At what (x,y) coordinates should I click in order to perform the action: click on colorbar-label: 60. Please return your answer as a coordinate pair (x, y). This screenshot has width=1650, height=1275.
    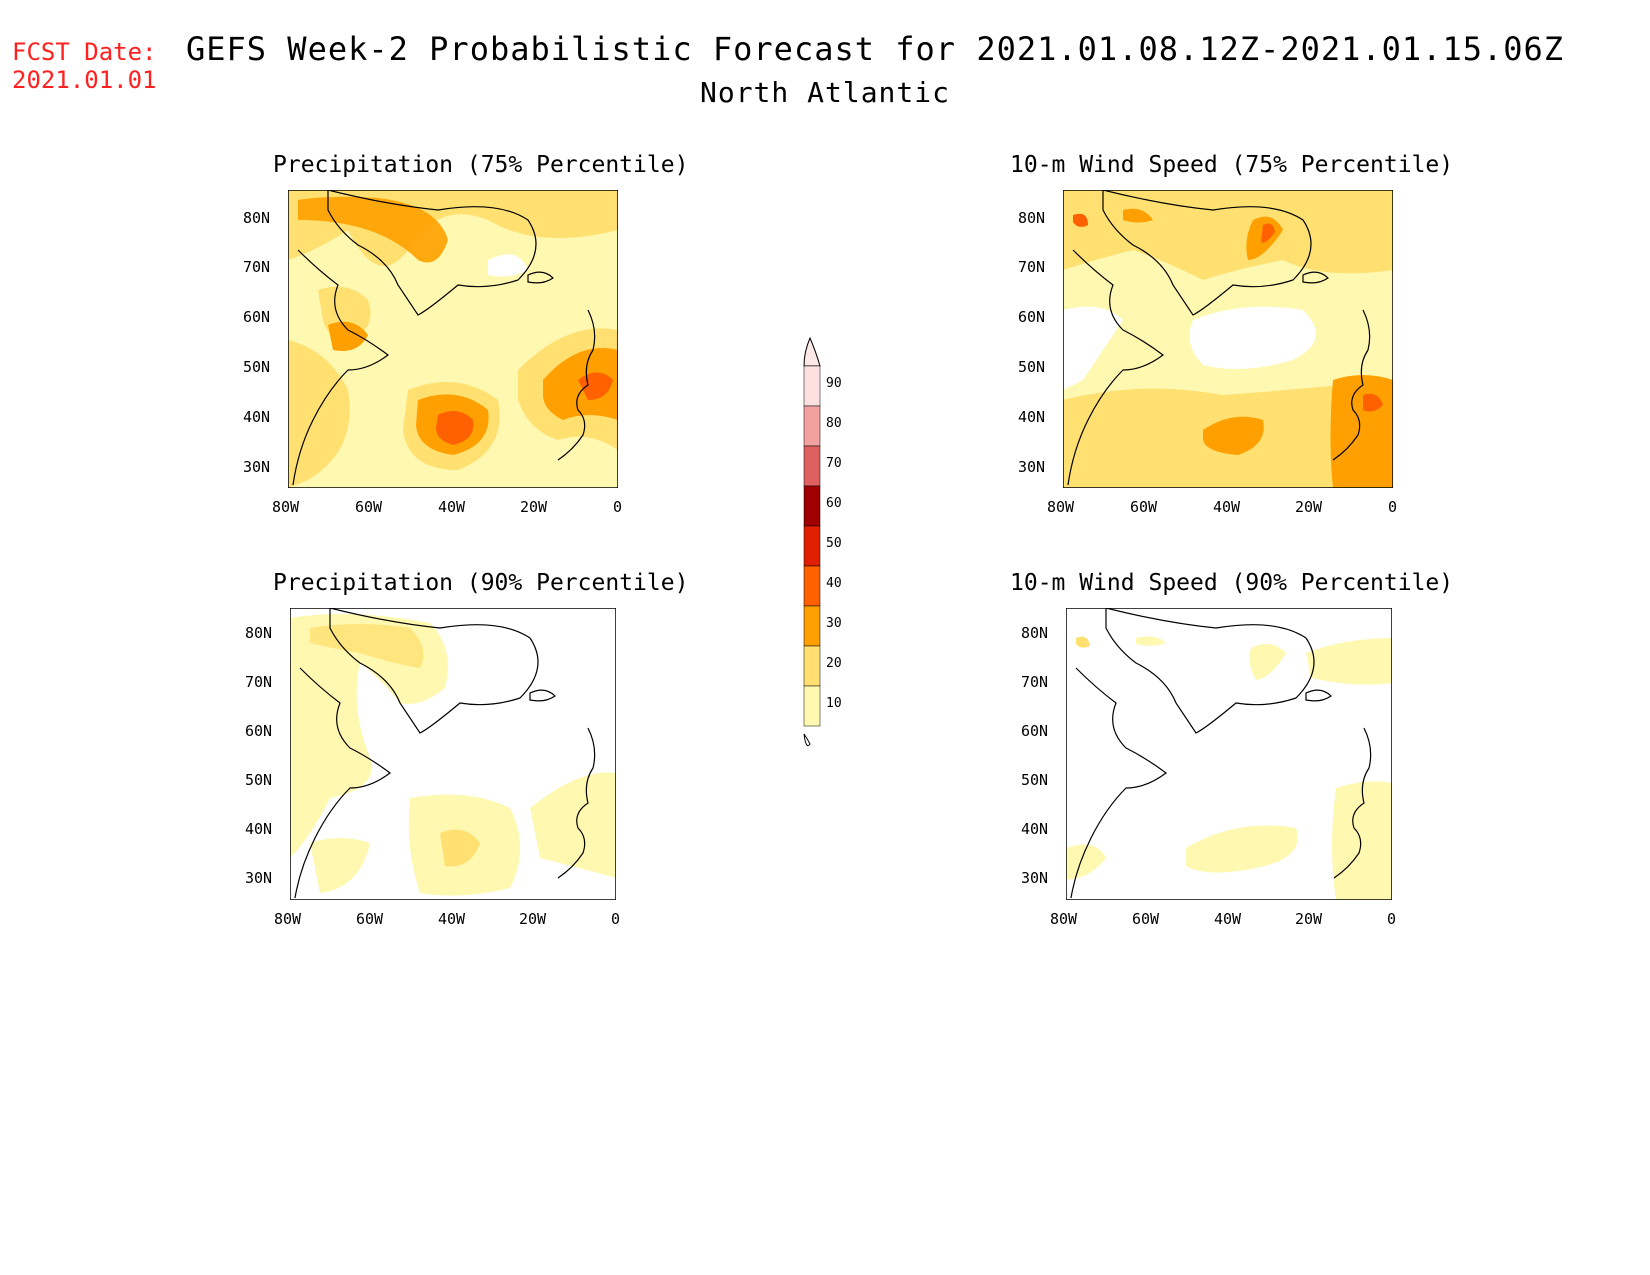
    Looking at the image, I should click on (834, 503).